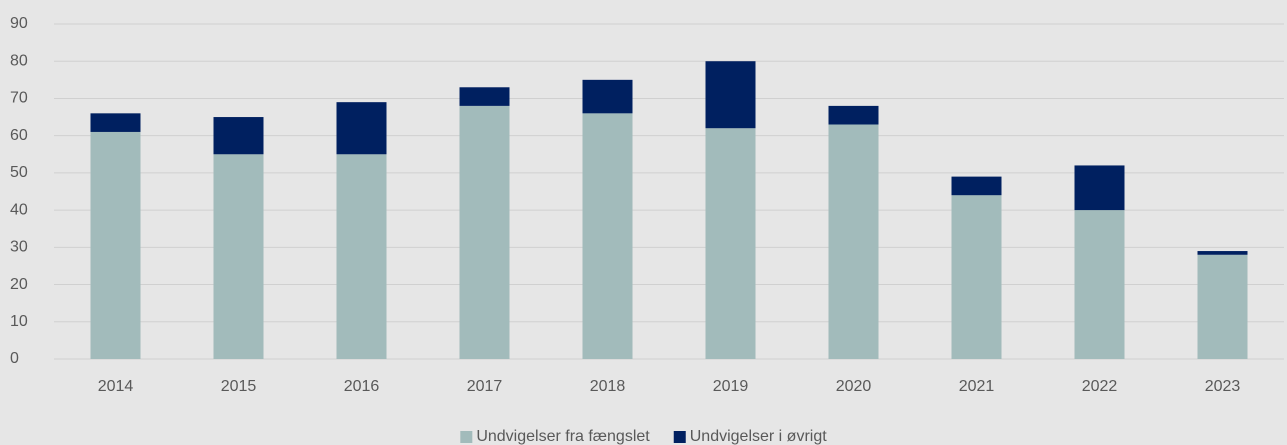 The height and width of the screenshot is (445, 1287). I want to click on x-tick-label: 2022, so click(1100, 386).